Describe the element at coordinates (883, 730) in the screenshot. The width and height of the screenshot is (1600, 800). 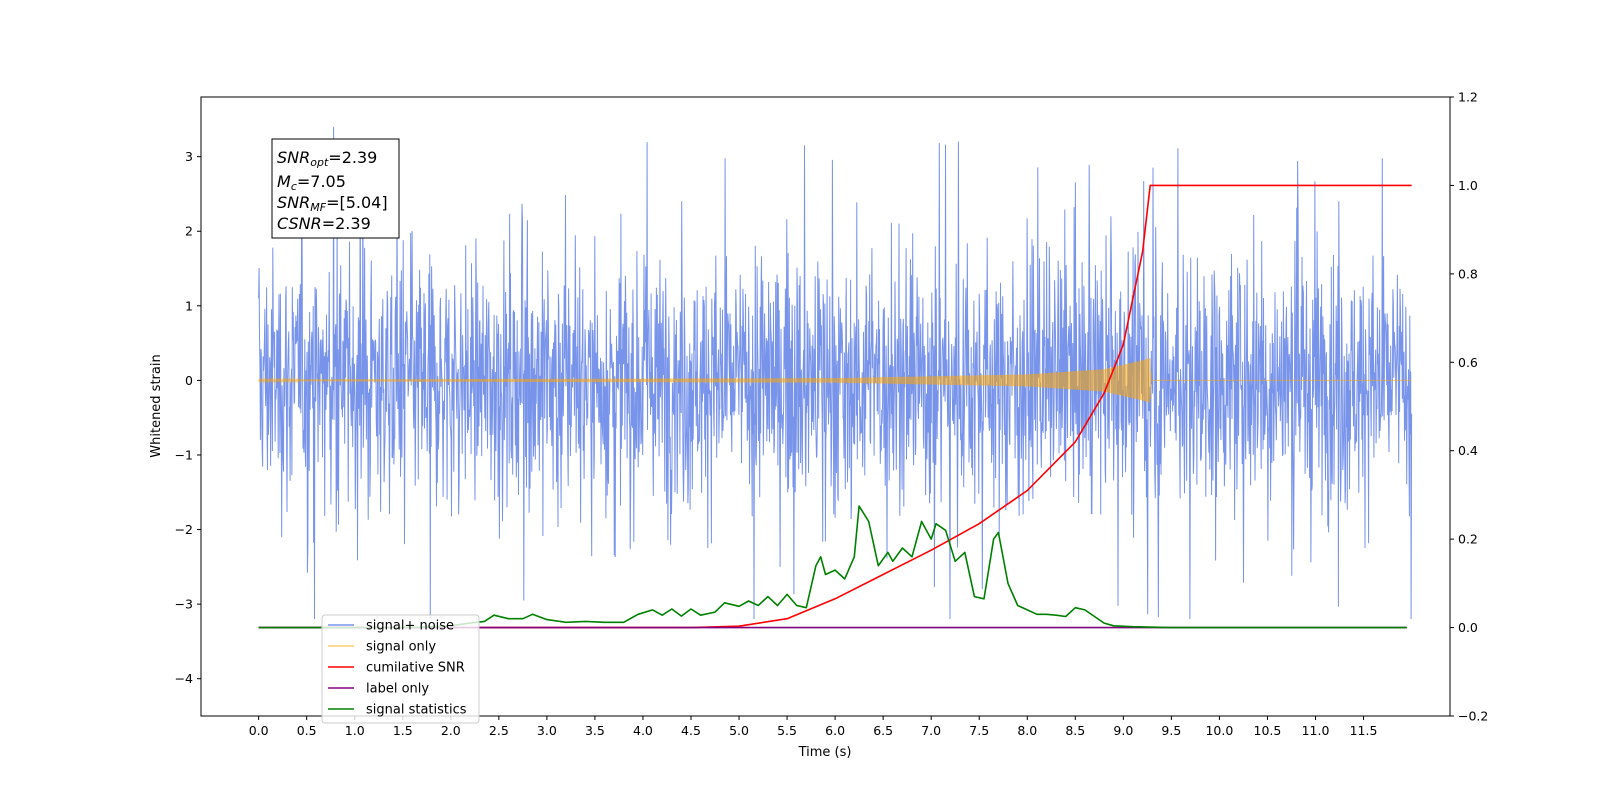
I see `x-tick-label: 6.5` at that location.